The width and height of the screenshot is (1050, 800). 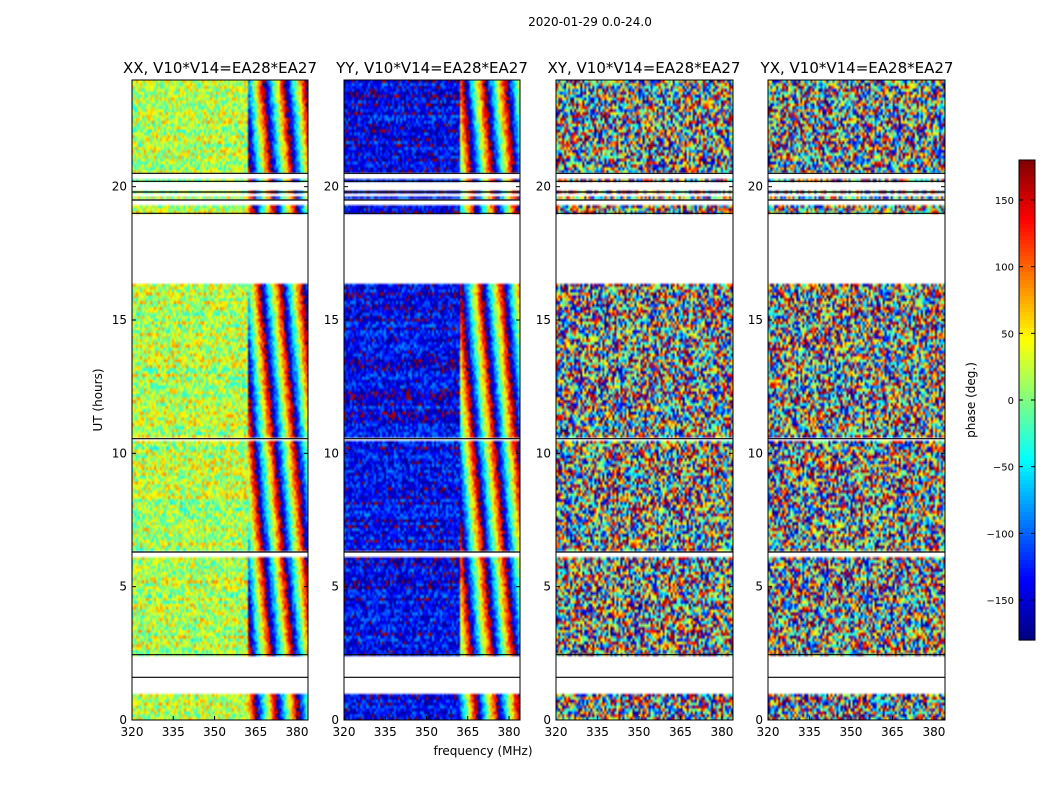 What do you see at coordinates (590, 22) in the screenshot?
I see `figure-title: 2020-01-29 0.0-24.0` at bounding box center [590, 22].